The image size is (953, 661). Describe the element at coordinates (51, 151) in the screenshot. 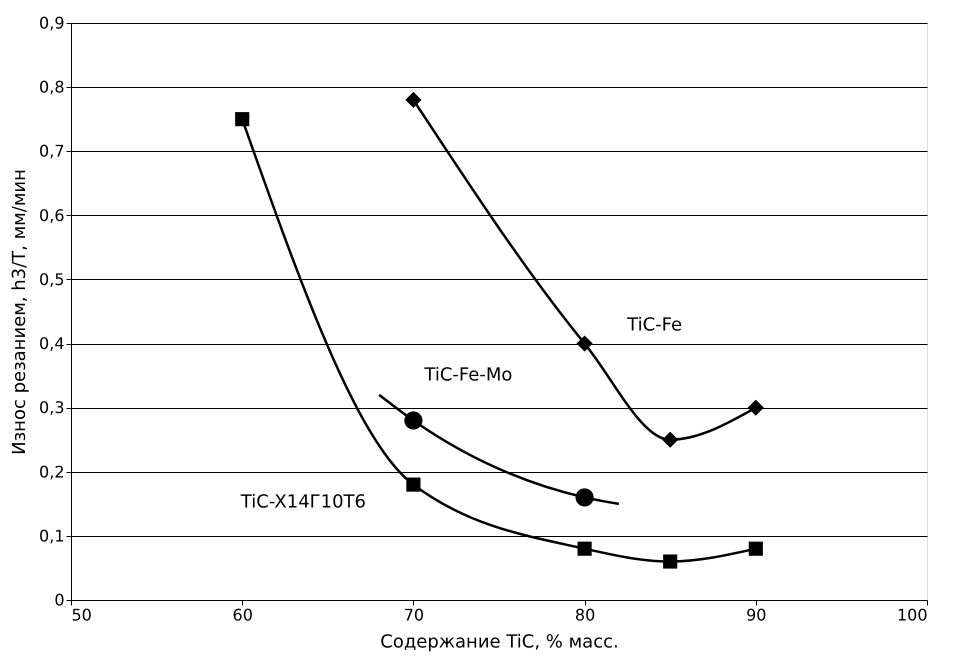

I see `y-tick-label: 0,7` at that location.